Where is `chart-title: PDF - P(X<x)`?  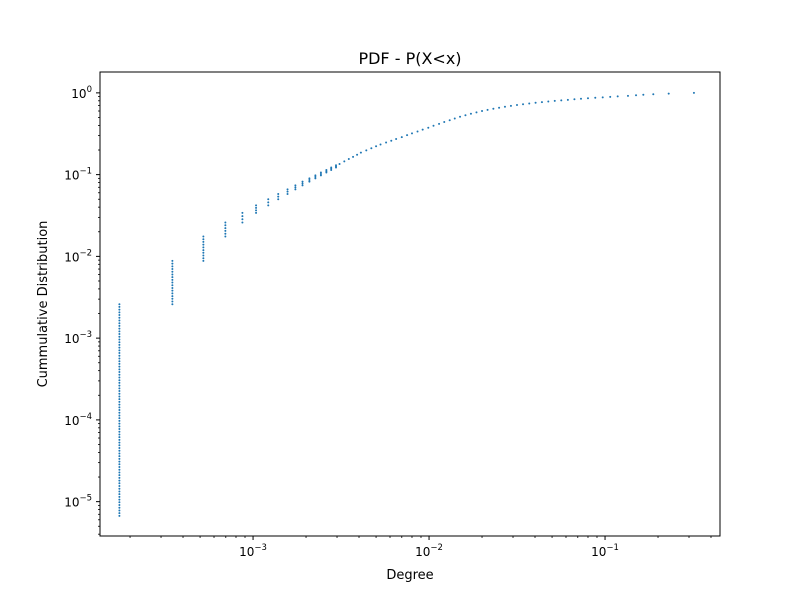 chart-title: PDF - P(X<x) is located at coordinates (409, 58).